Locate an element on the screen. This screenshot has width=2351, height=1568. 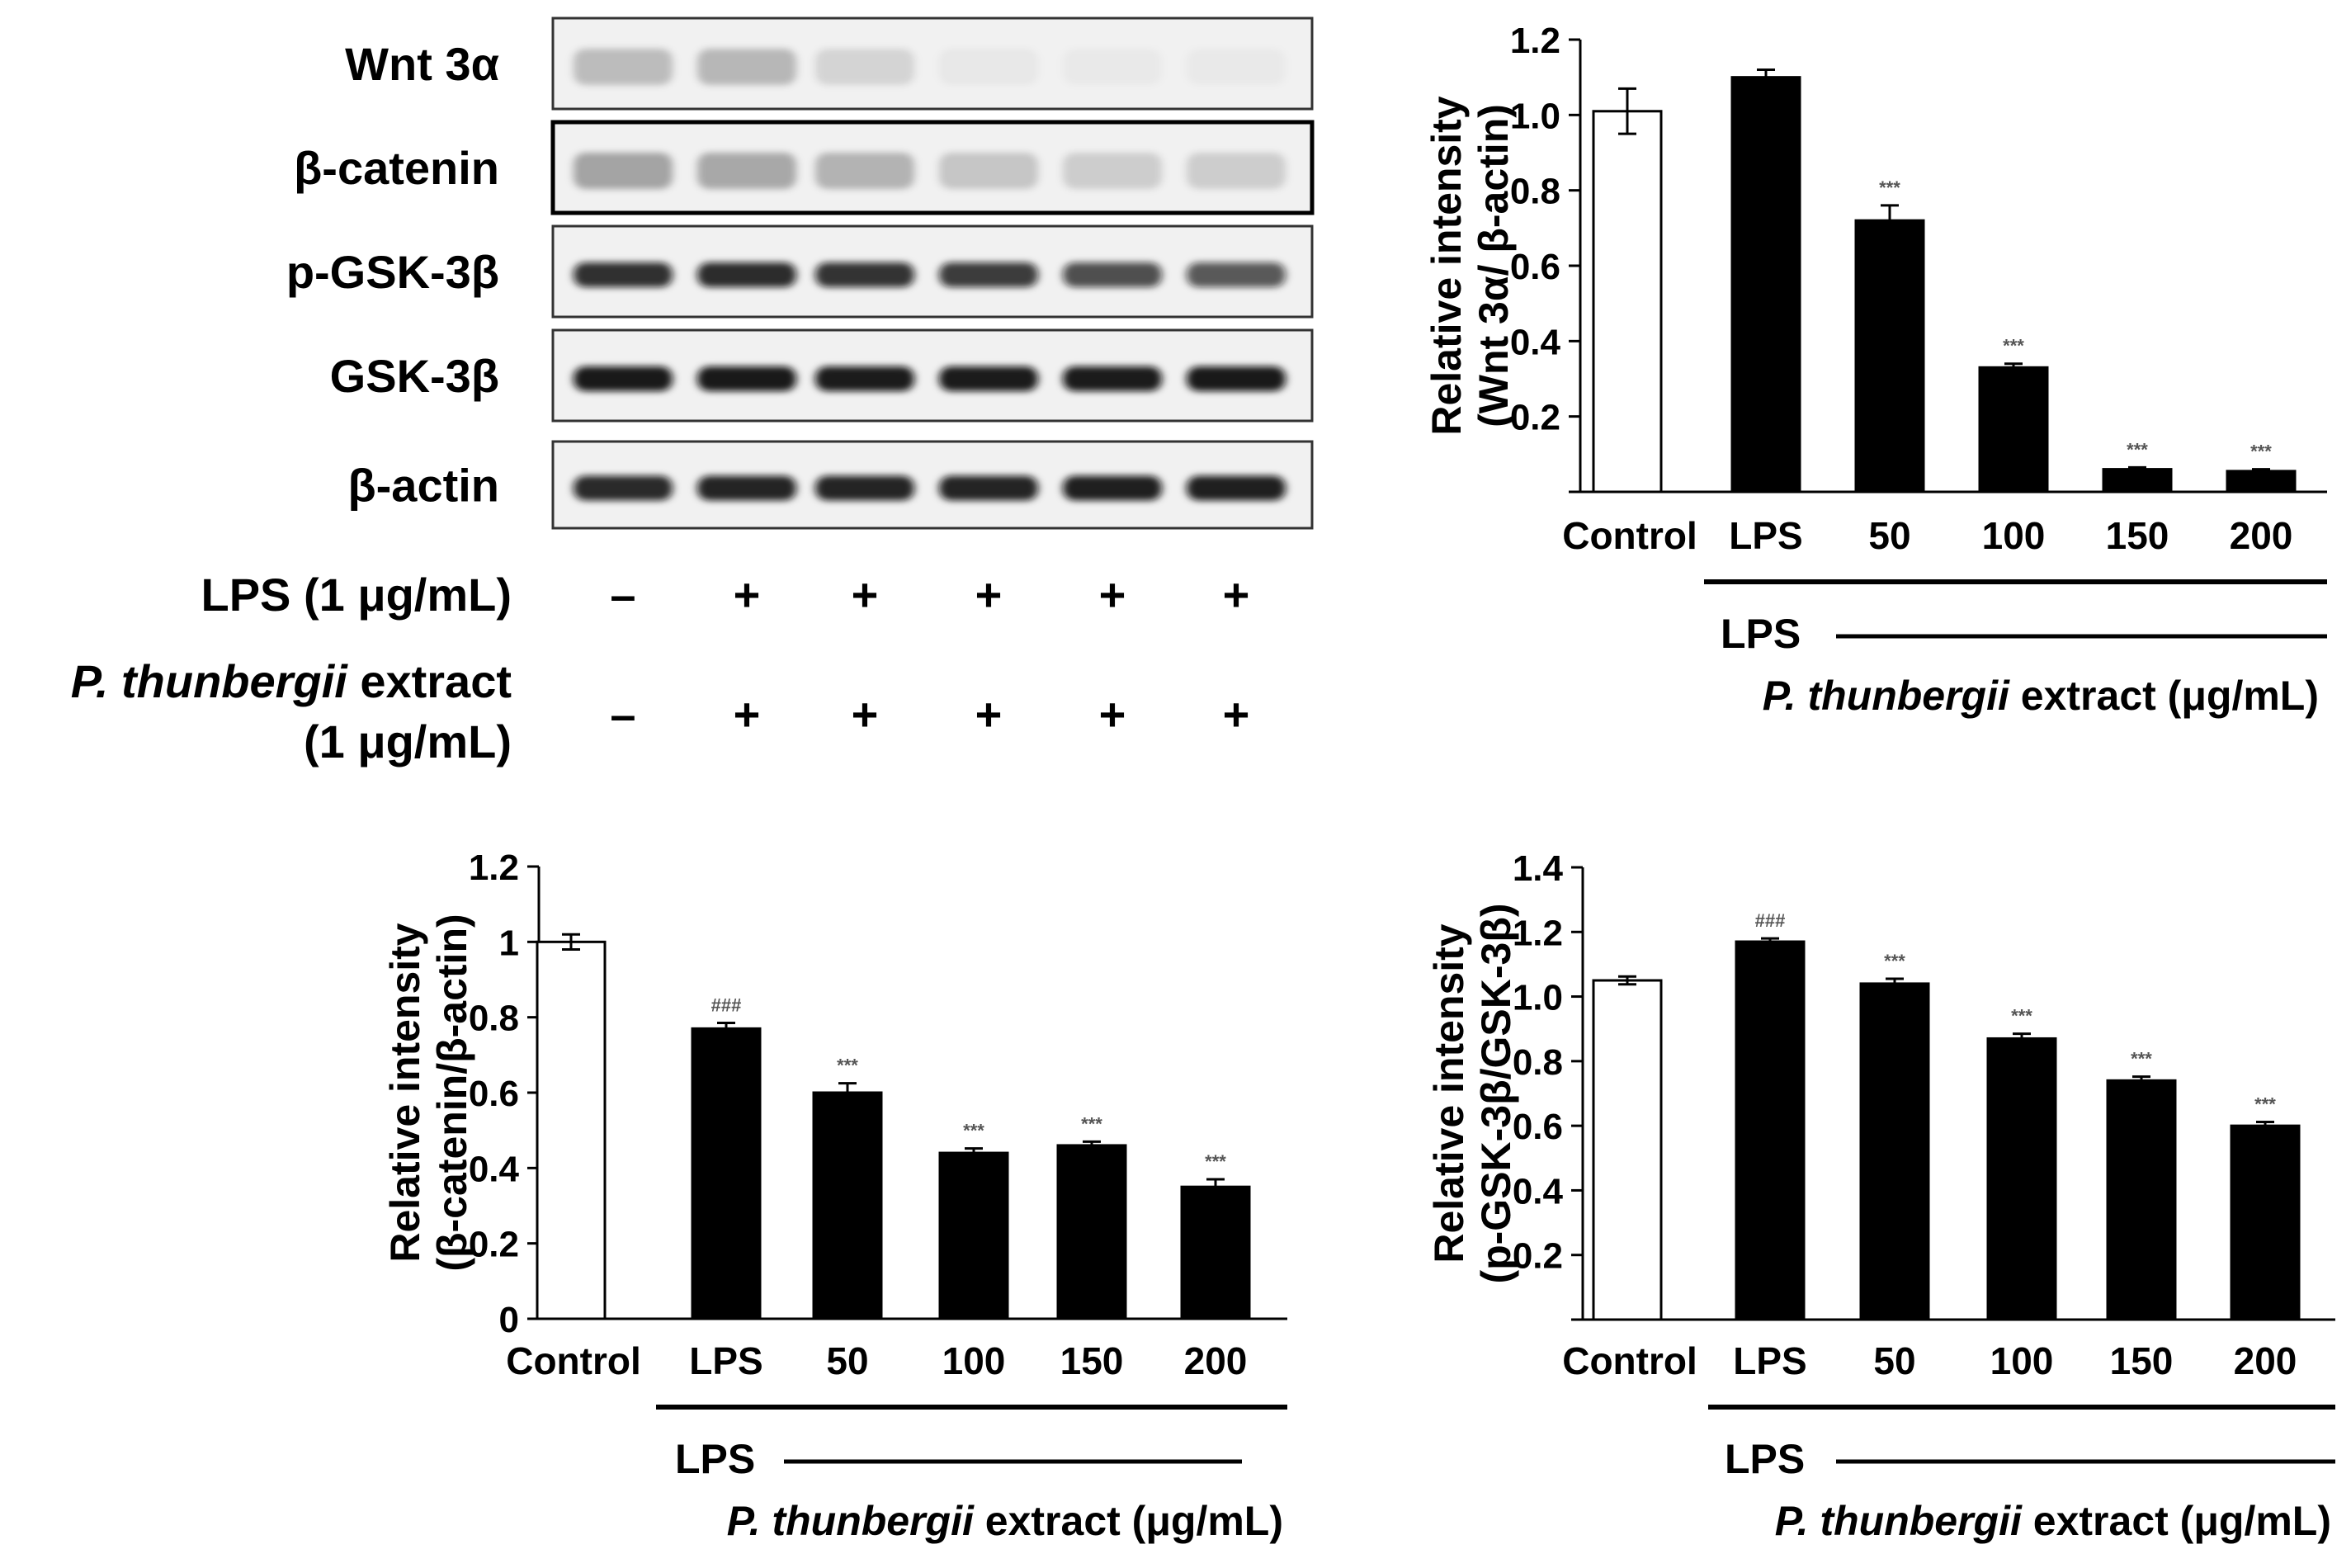
extract-name-italic: P. thunbergii is located at coordinates (209, 681).